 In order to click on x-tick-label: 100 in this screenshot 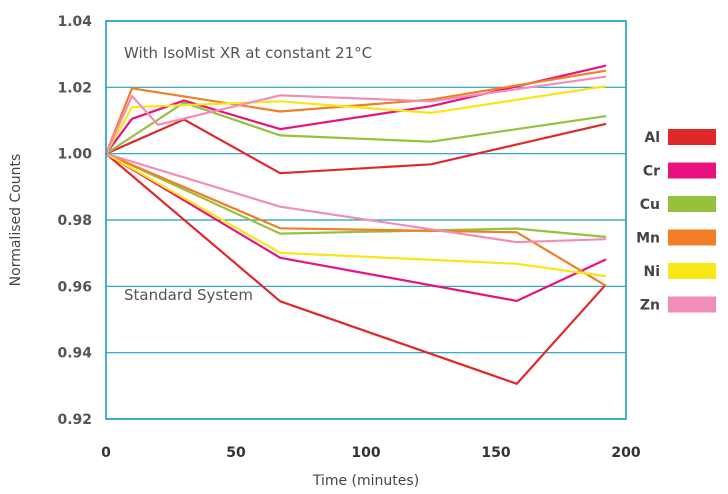, I will do `click(365, 453)`.